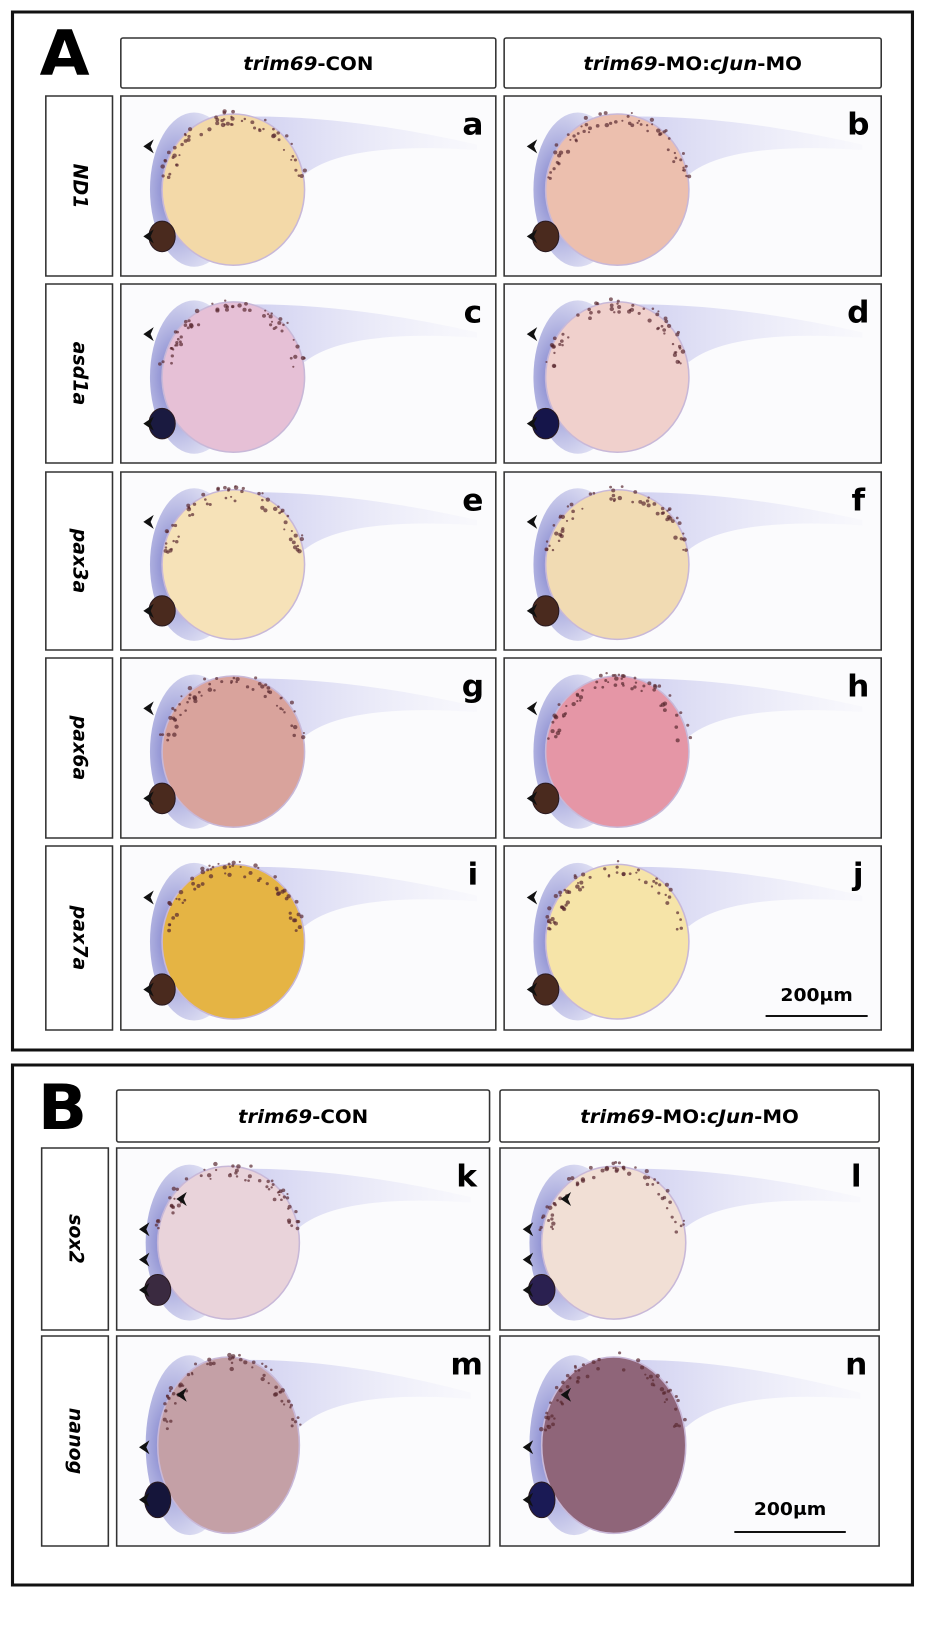 This screenshot has width=926, height=1627. What do you see at coordinates (280, 63) in the screenshot?
I see `header-part: trim69` at bounding box center [280, 63].